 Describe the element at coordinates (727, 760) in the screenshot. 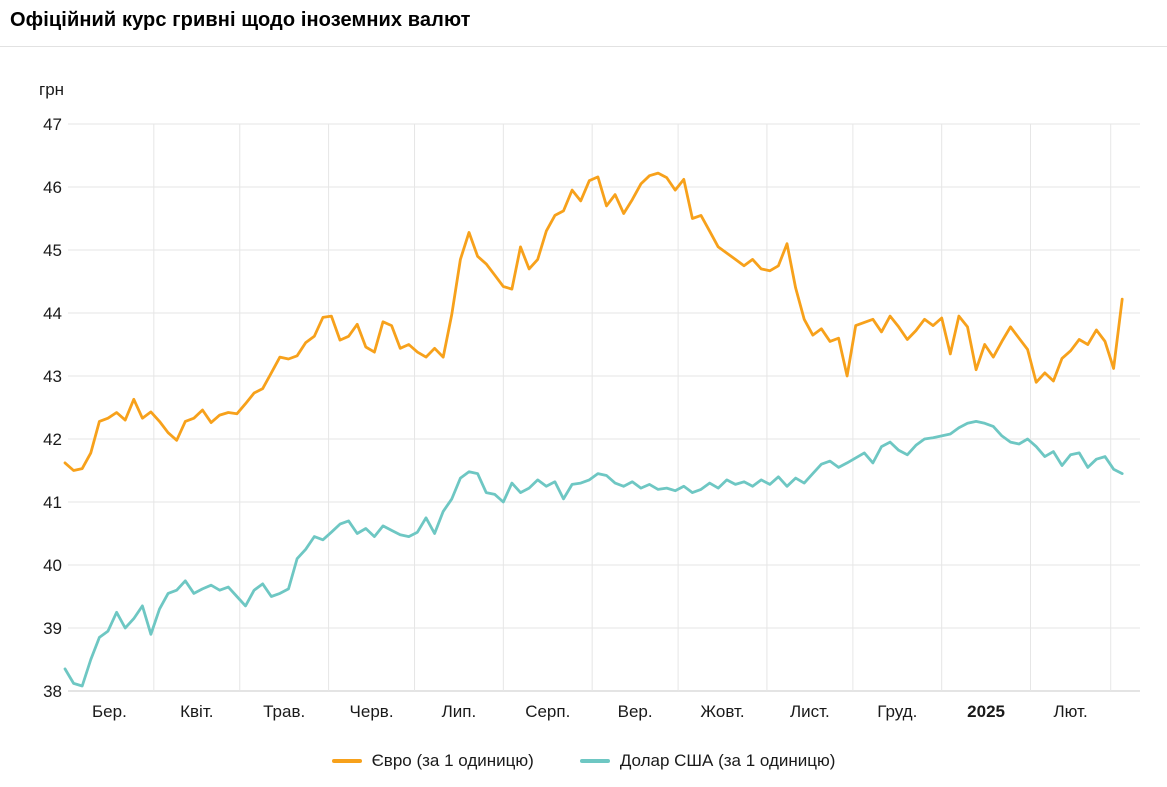

I see `legend-label-usd: Долар США (за 1 одиницю)` at that location.